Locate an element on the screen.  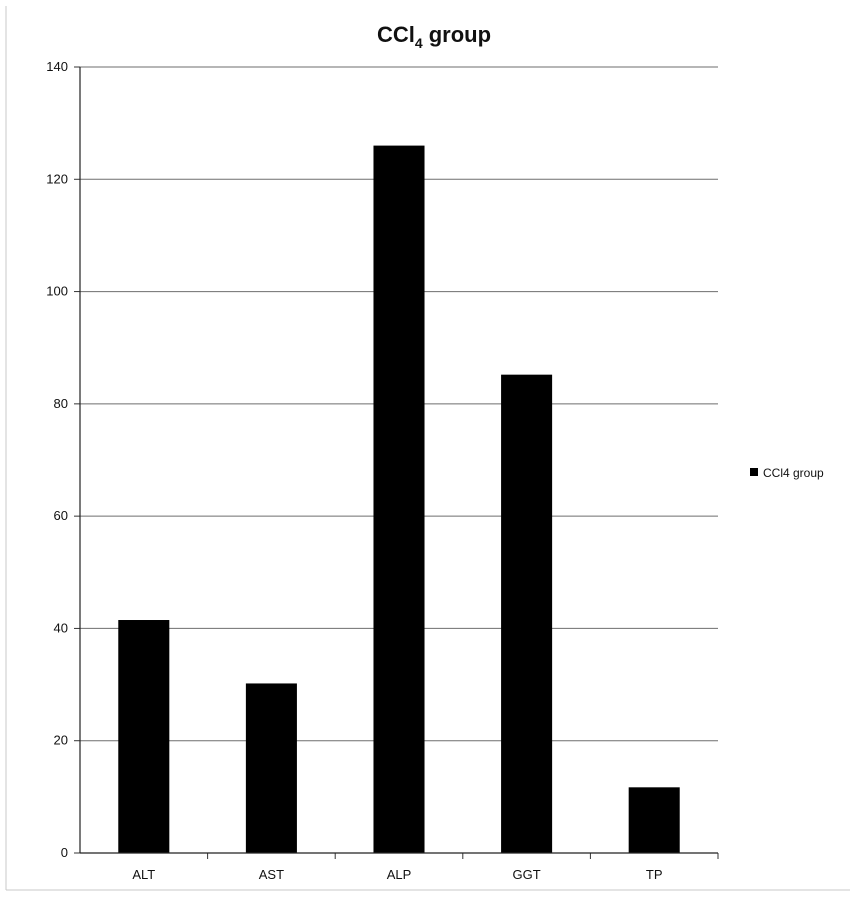
y-tick-label-100: 100 is located at coordinates (57, 291).